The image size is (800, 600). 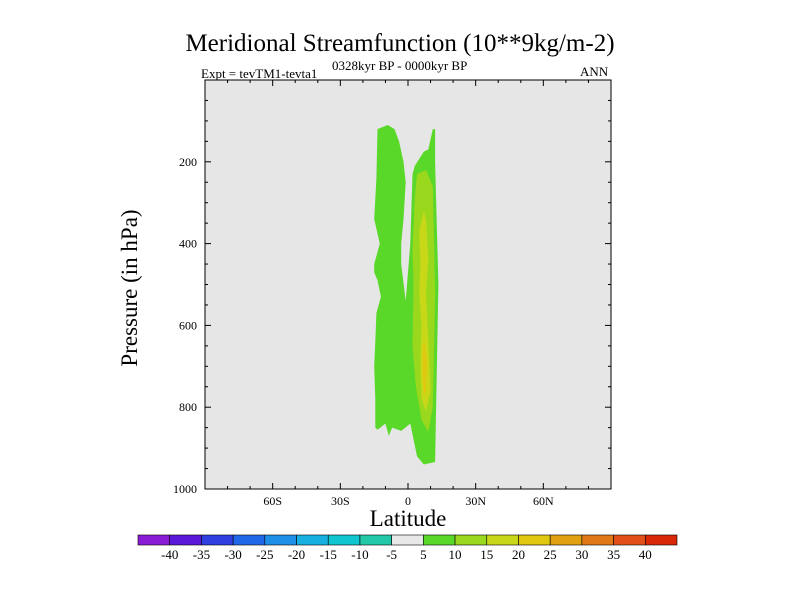 What do you see at coordinates (188, 325) in the screenshot?
I see `y-tick-label: 600` at bounding box center [188, 325].